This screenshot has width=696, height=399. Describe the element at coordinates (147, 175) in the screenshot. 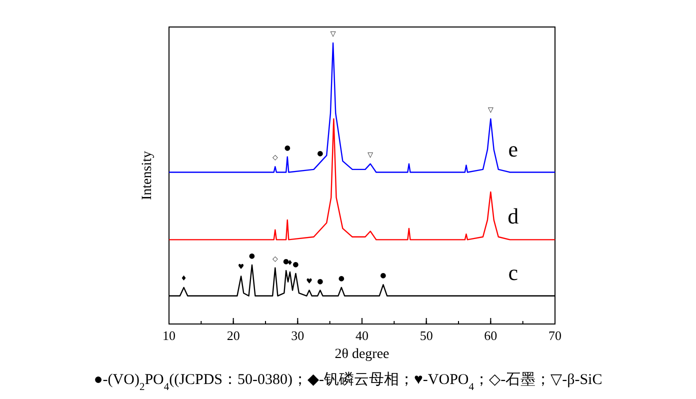

I see `y-axis-title: Intensity` at that location.